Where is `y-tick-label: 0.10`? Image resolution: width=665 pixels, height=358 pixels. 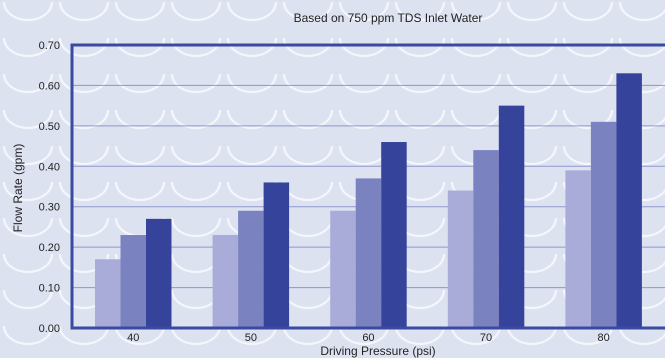 y-tick-label: 0.10 is located at coordinates (49, 289).